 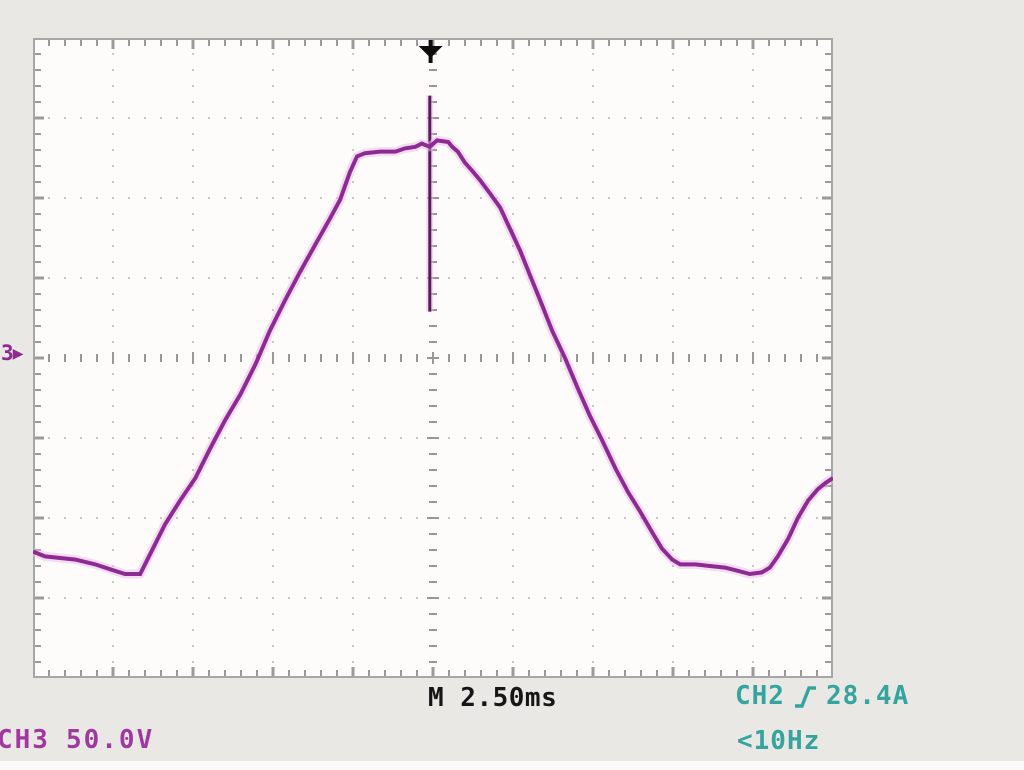 What do you see at coordinates (779, 741) in the screenshot?
I see `trigger-frequency-readout: <10Hz` at bounding box center [779, 741].